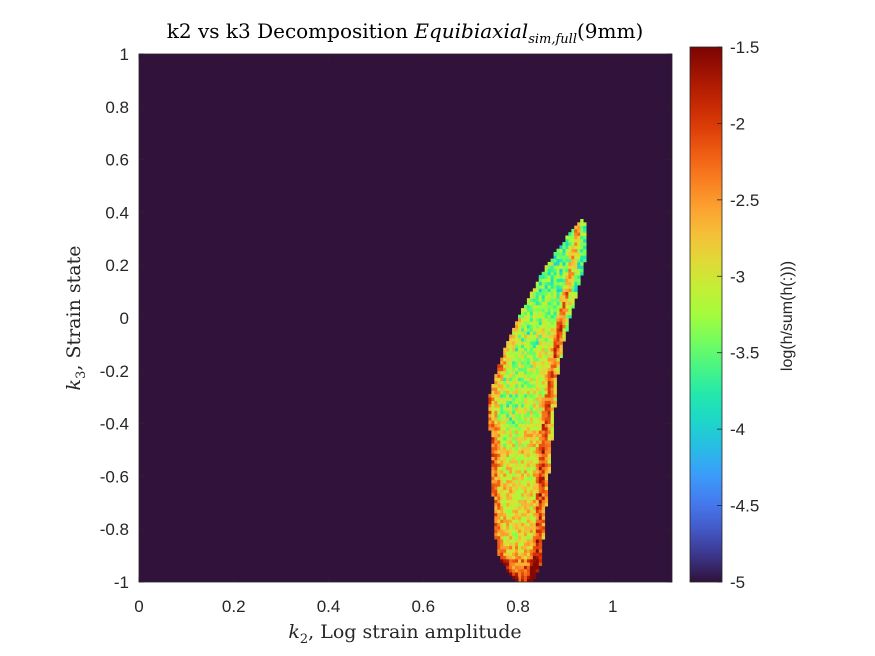 The image size is (875, 656). What do you see at coordinates (552, 39) in the screenshot?
I see `chart-title-subscript: sim,full` at bounding box center [552, 39].